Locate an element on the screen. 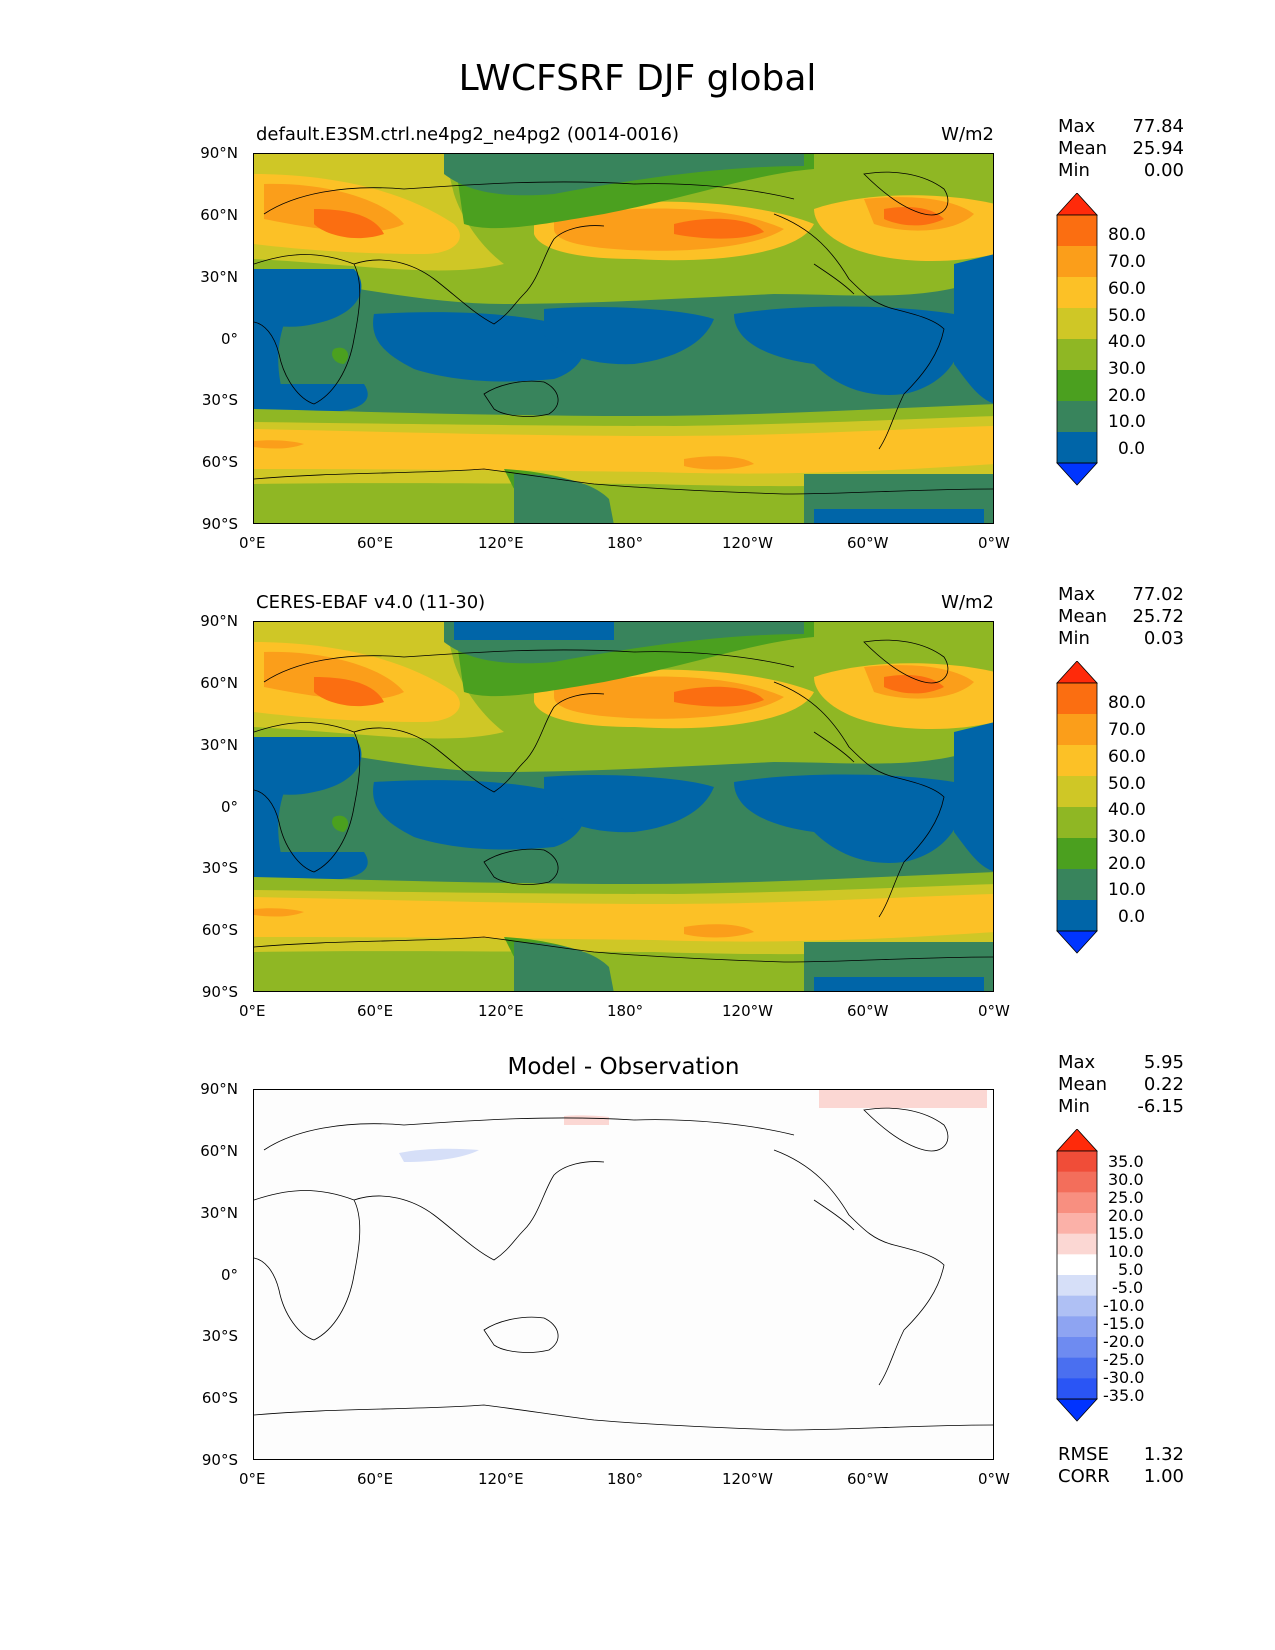 The width and height of the screenshot is (1275, 1650). panel3-xtick: 0°E is located at coordinates (252, 1479).